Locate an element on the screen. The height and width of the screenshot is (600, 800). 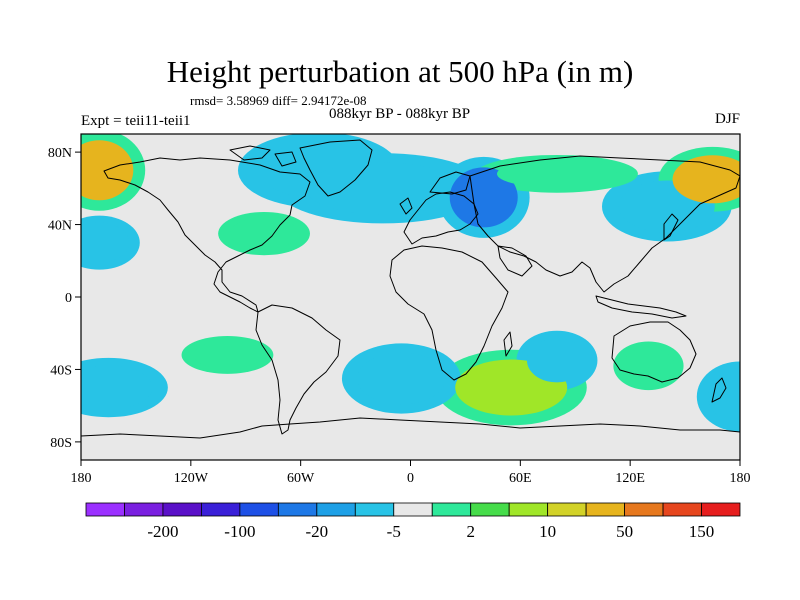
coast-new-zealand is located at coordinates (719, 390).